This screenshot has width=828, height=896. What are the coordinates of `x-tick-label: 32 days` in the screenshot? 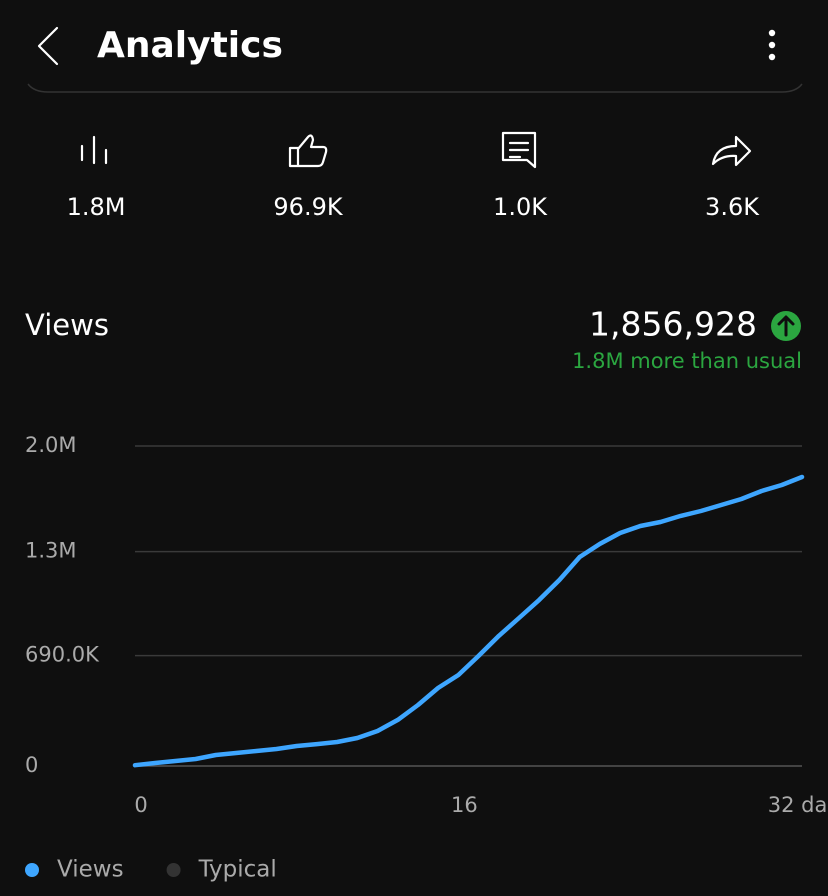 It's located at (798, 805).